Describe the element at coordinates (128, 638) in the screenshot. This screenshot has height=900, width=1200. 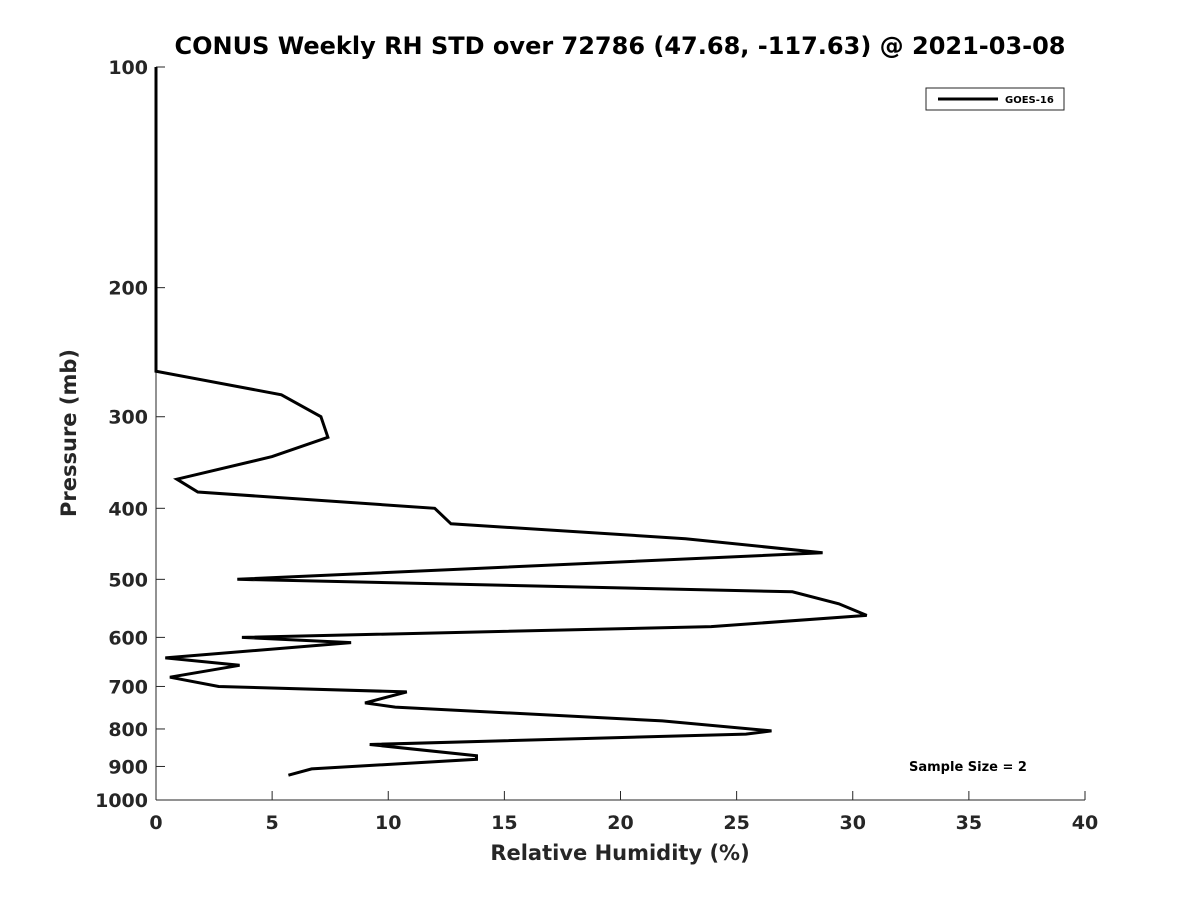
I see `y-tick-label: 600` at that location.